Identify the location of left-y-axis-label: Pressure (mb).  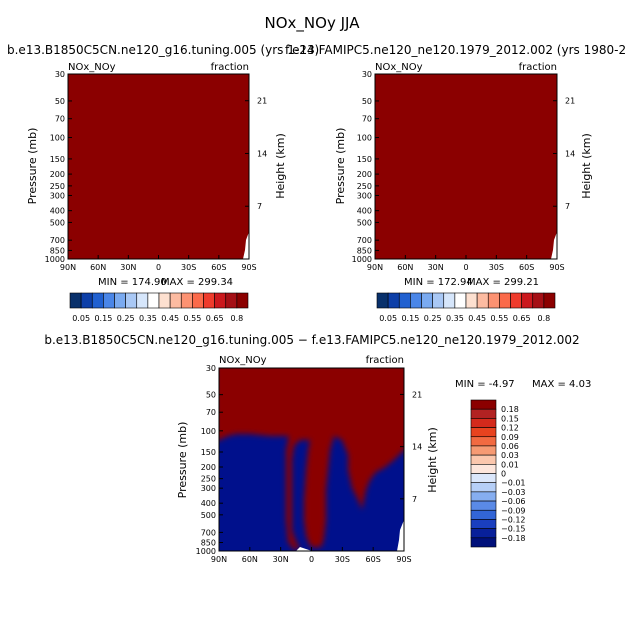
(32, 166).